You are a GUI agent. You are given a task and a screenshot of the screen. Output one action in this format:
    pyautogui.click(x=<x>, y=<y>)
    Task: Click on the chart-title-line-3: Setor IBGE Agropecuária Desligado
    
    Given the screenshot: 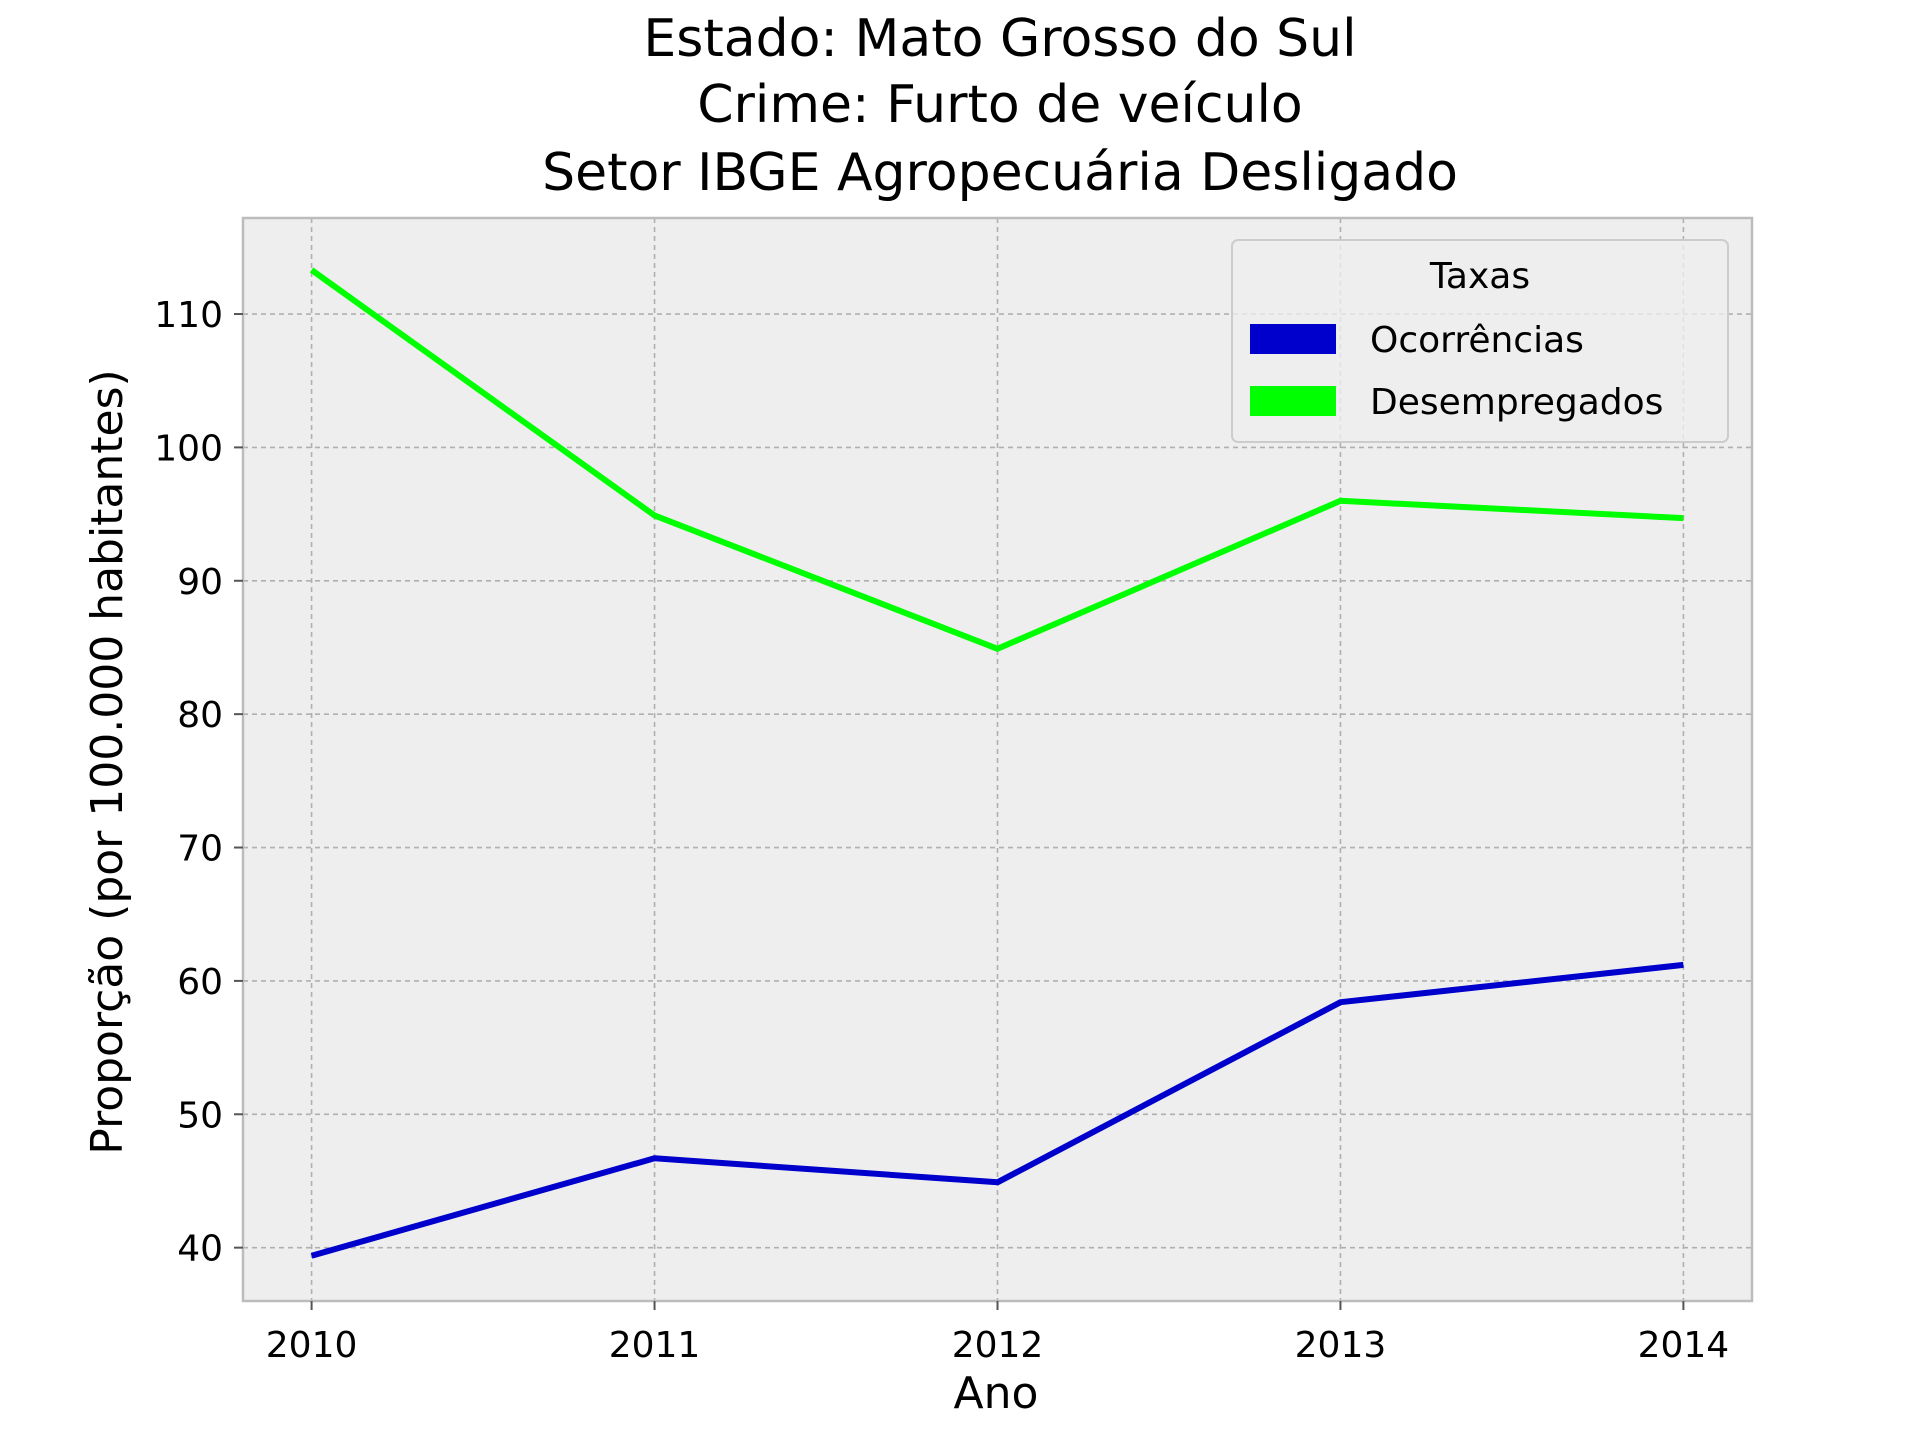 What is the action you would take?
    pyautogui.click(x=1000, y=173)
    